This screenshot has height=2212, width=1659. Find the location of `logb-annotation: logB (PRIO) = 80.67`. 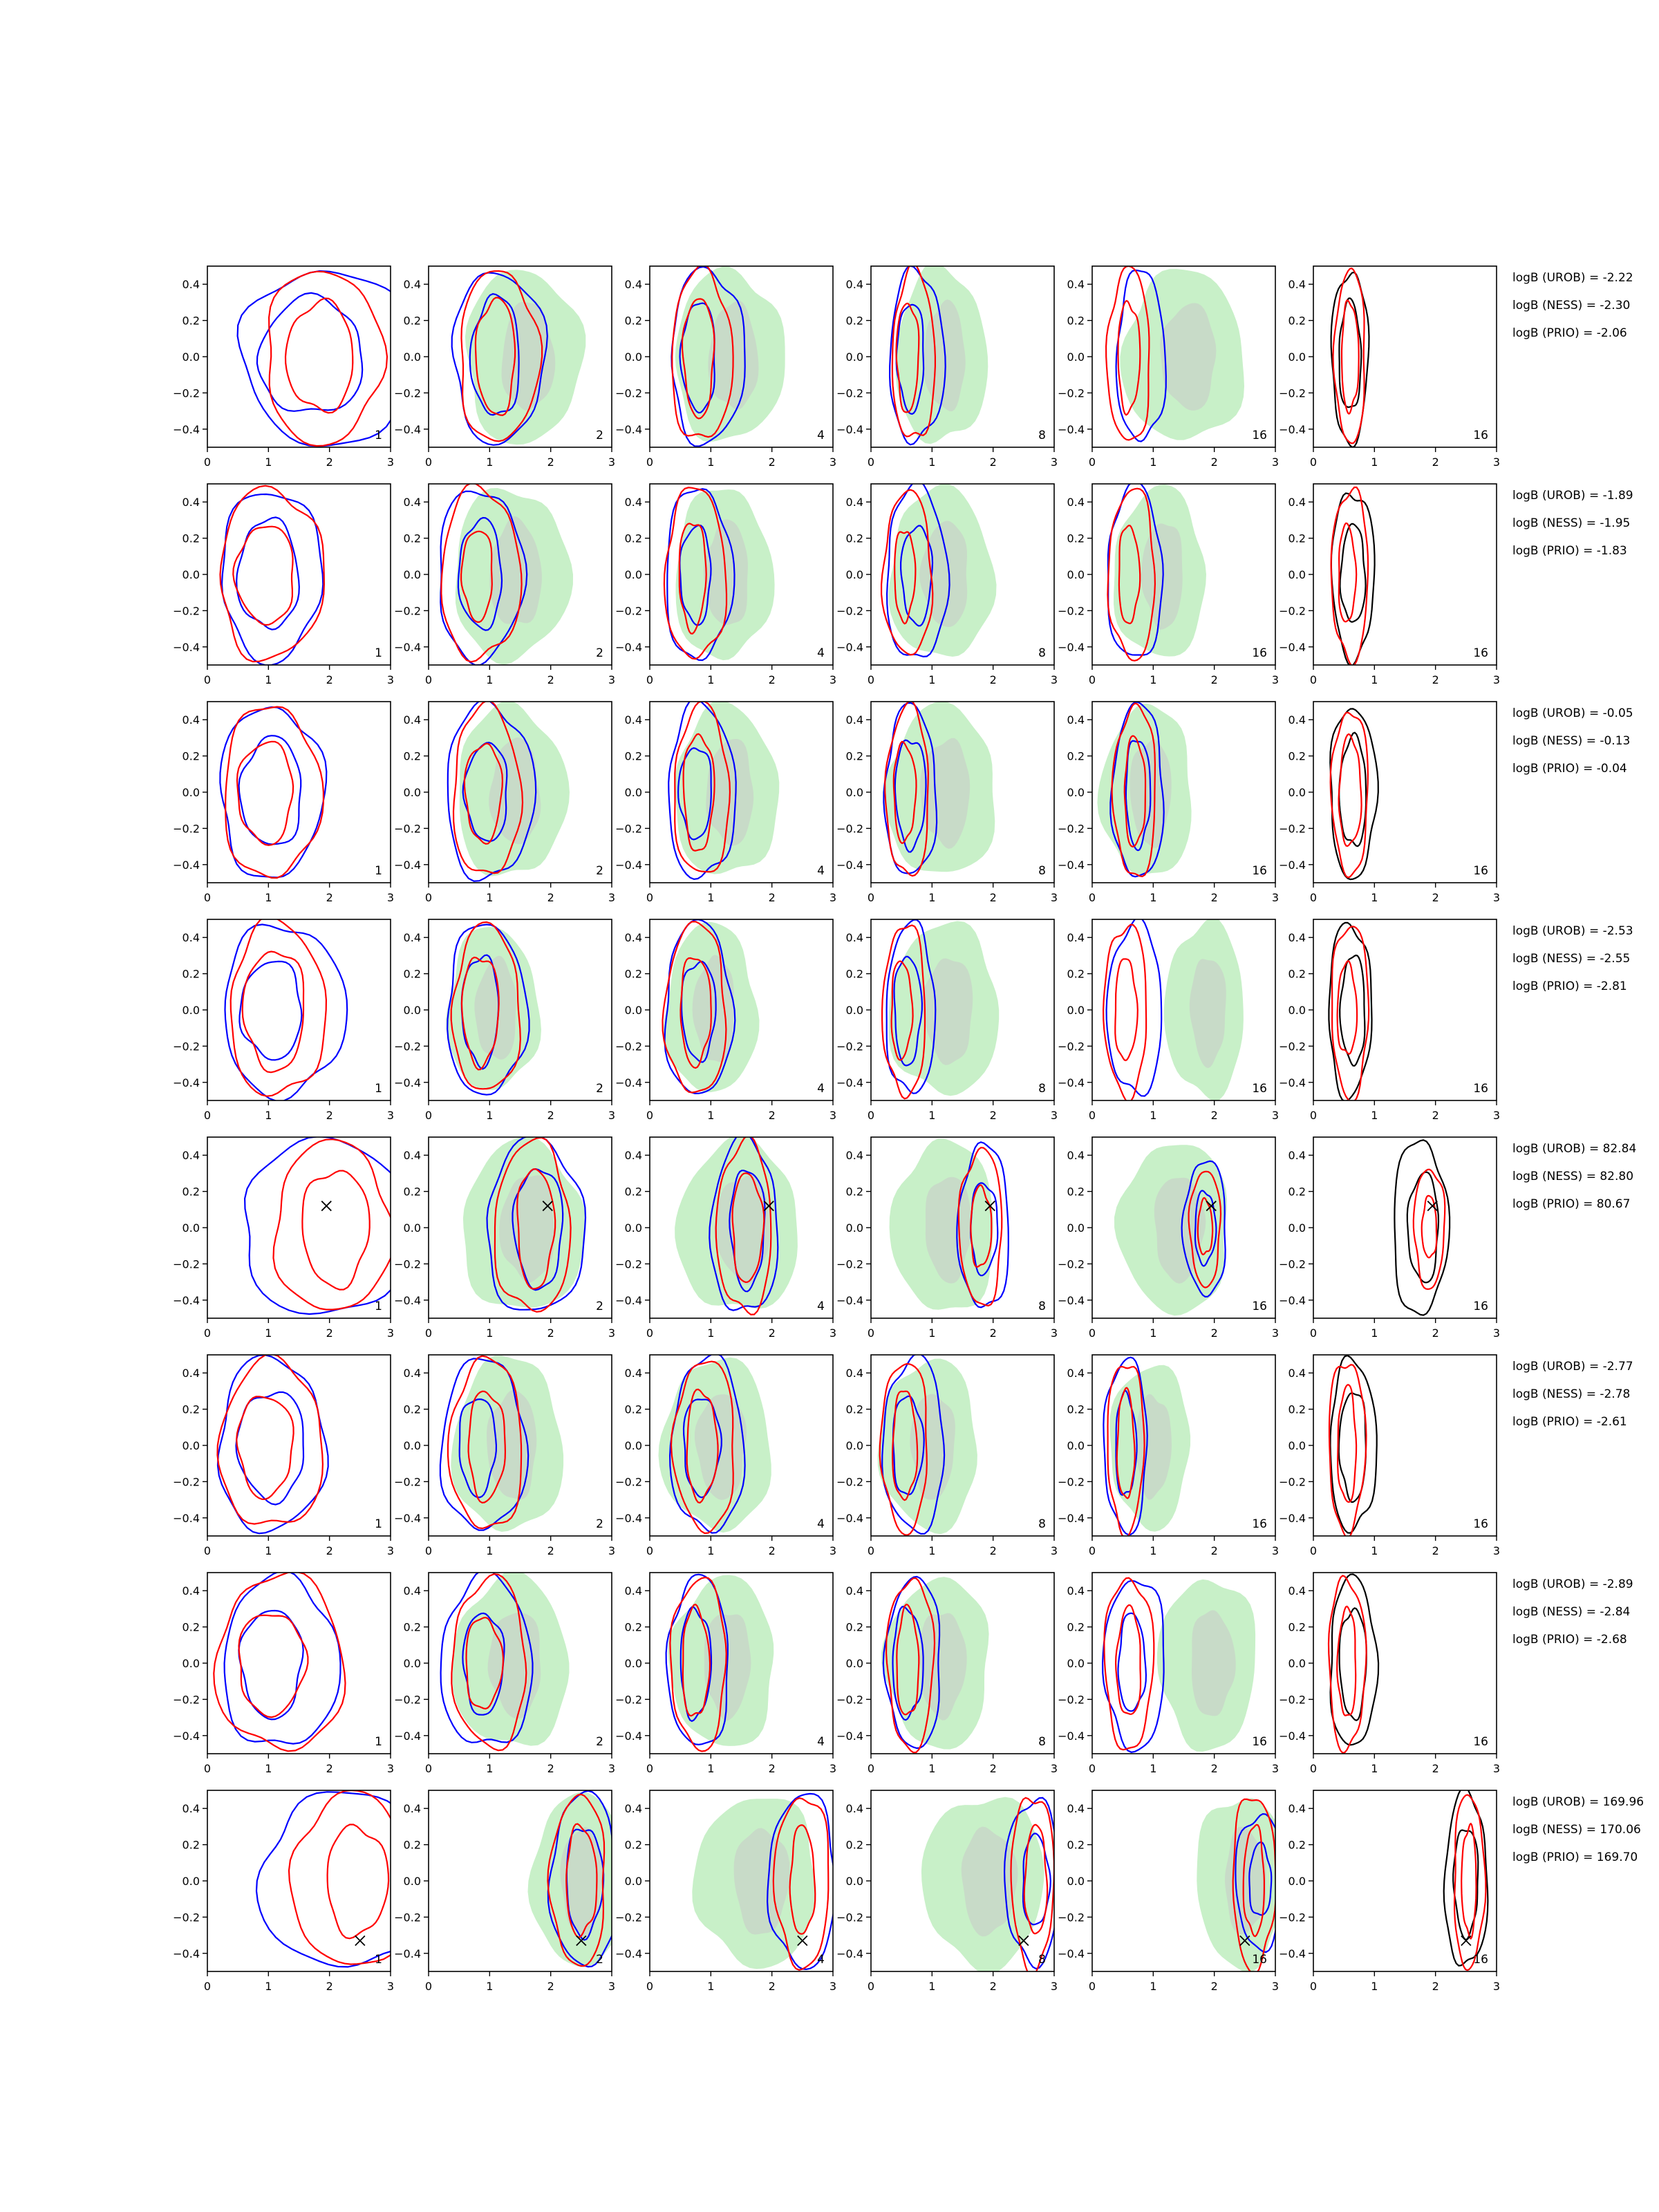

logb-annotation: logB (PRIO) = 80.67 is located at coordinates (1571, 1204).